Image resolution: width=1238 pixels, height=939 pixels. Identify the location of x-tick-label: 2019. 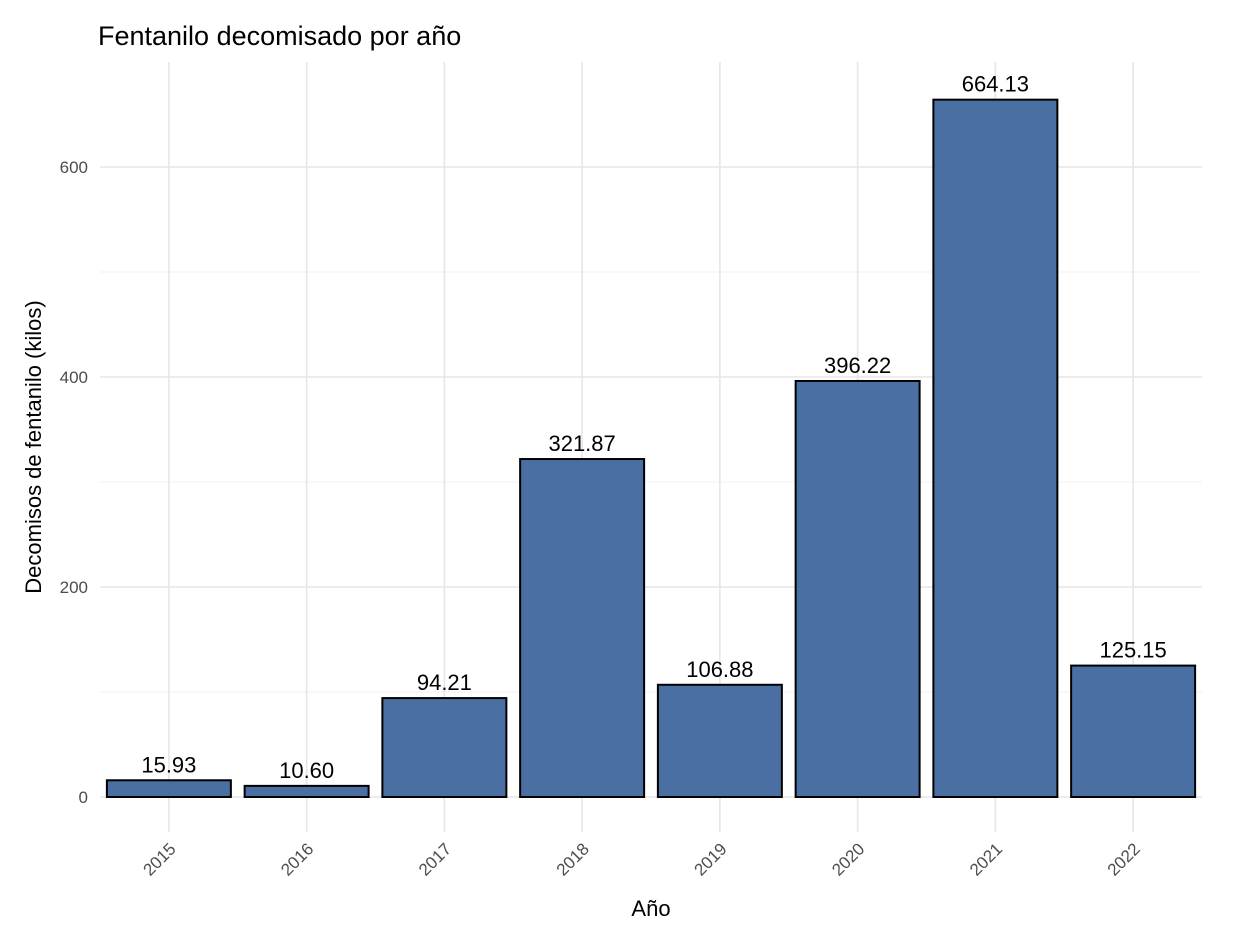
(711, 859).